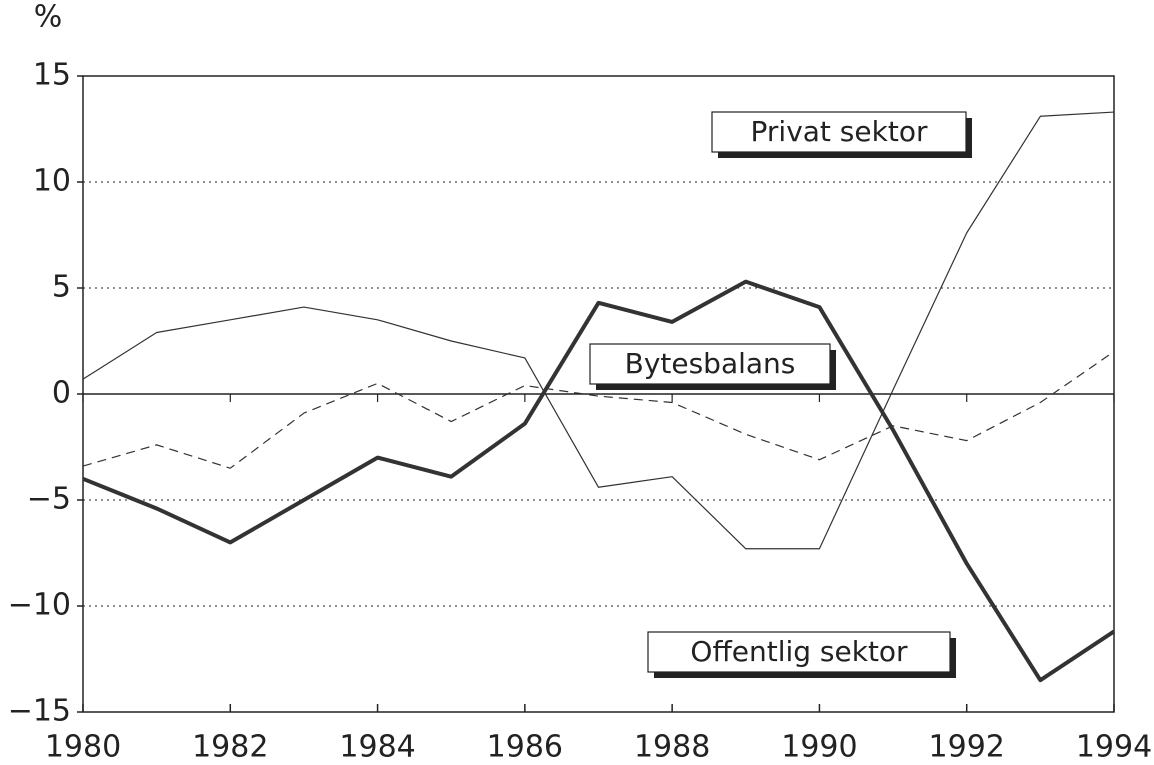  I want to click on series-line, so click(598, 410).